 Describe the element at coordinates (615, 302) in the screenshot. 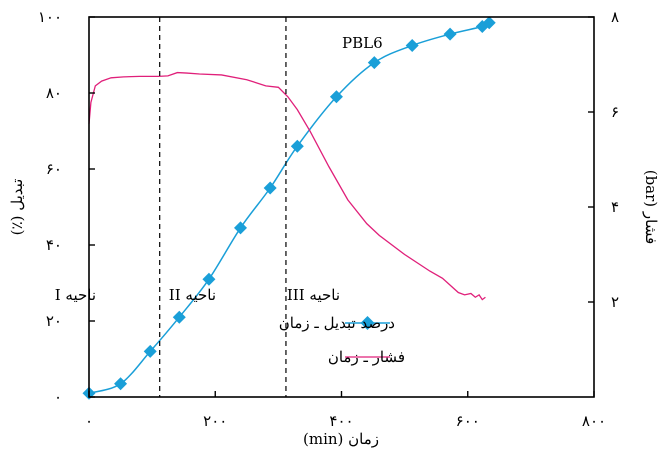

I see `y-right-tick-label: ۲` at that location.